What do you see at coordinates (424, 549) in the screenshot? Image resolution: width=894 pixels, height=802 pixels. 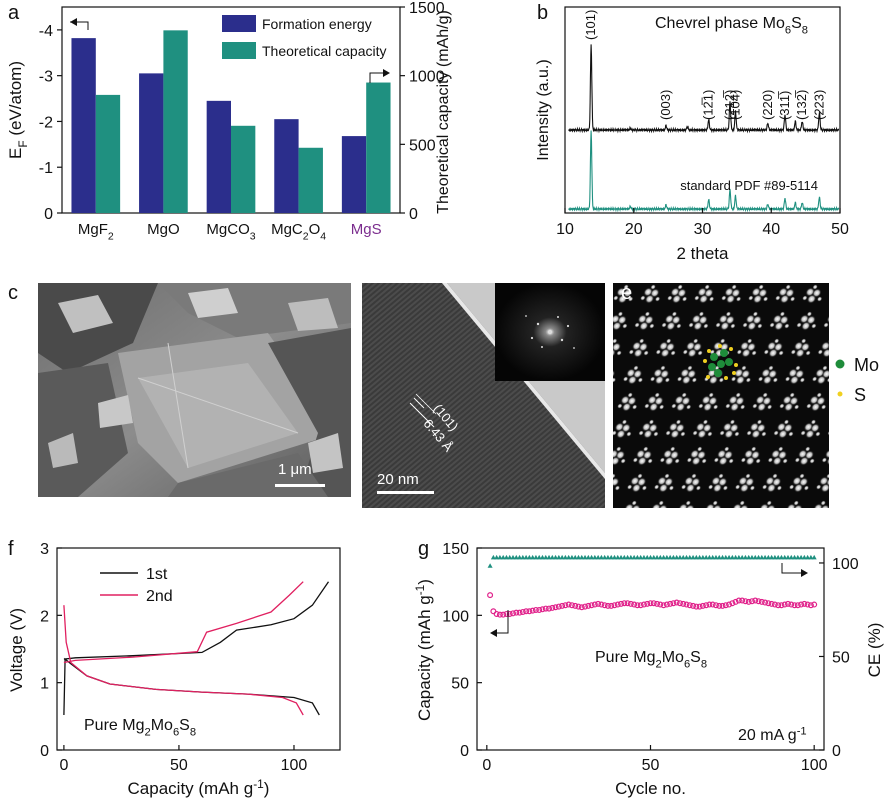 I see `panel-label-g: g` at bounding box center [424, 549].